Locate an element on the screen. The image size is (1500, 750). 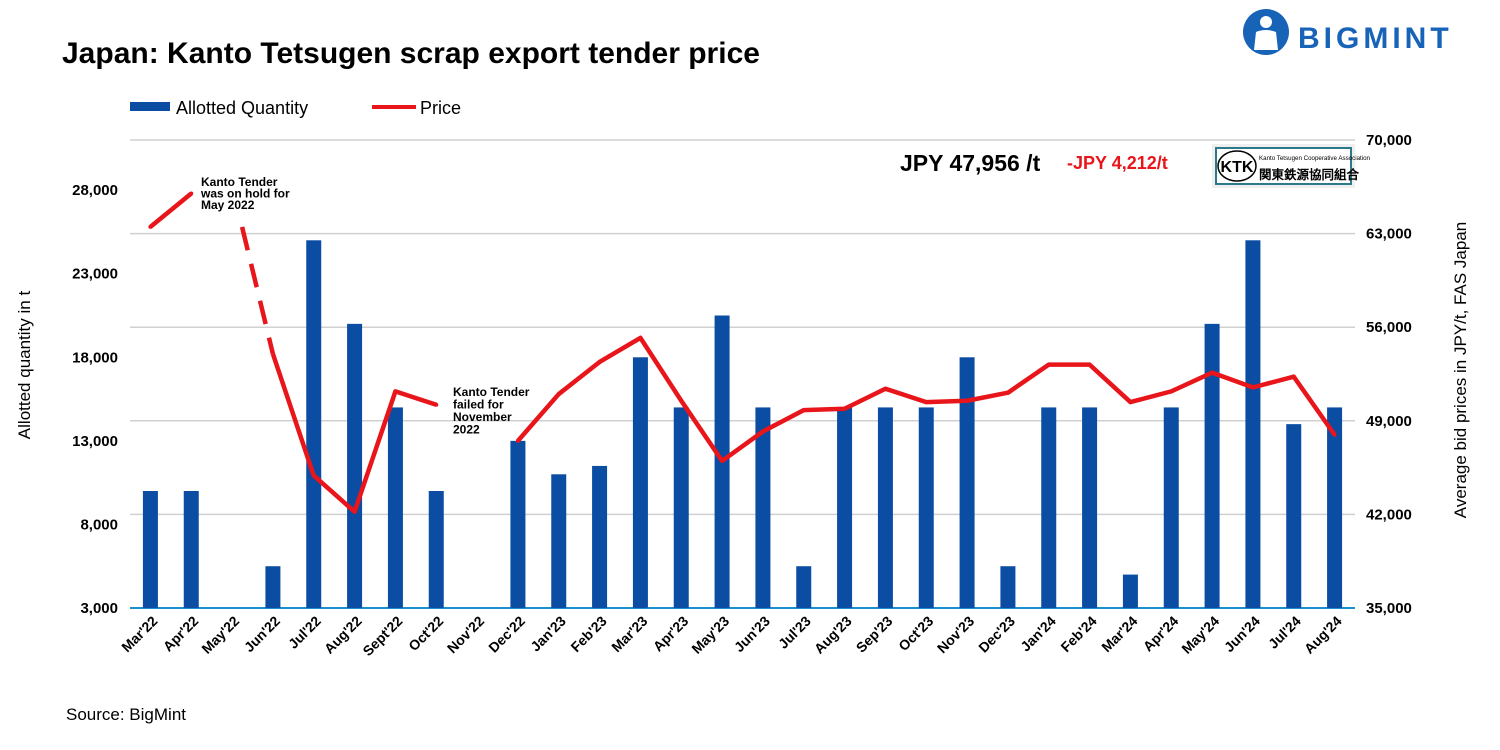
y2-tick-label: 49,000 is located at coordinates (1389, 421).